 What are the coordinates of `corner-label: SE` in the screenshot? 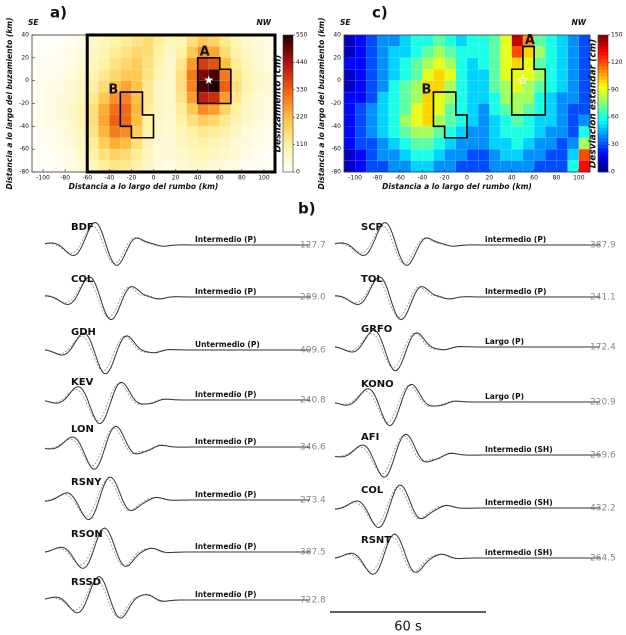 It's located at (33, 22).